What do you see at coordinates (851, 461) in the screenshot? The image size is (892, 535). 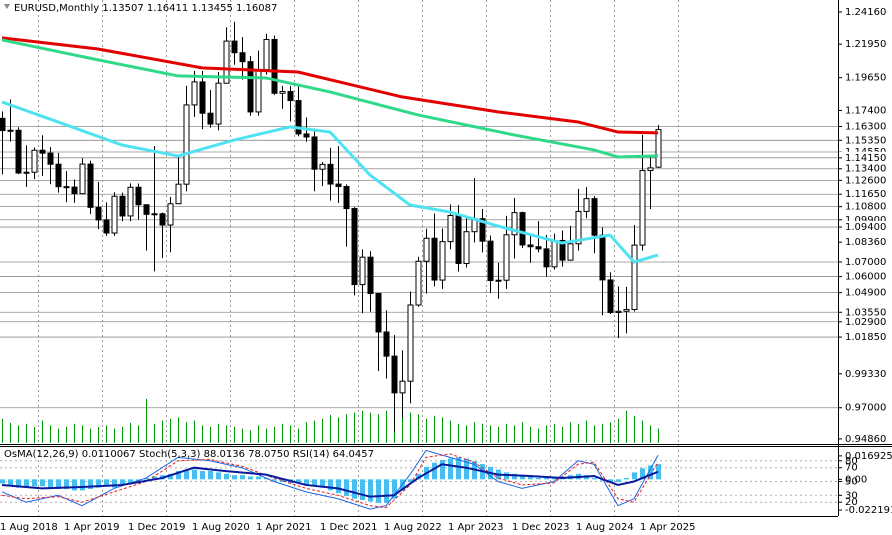 I see `y2-tick-label: 80` at bounding box center [851, 461].